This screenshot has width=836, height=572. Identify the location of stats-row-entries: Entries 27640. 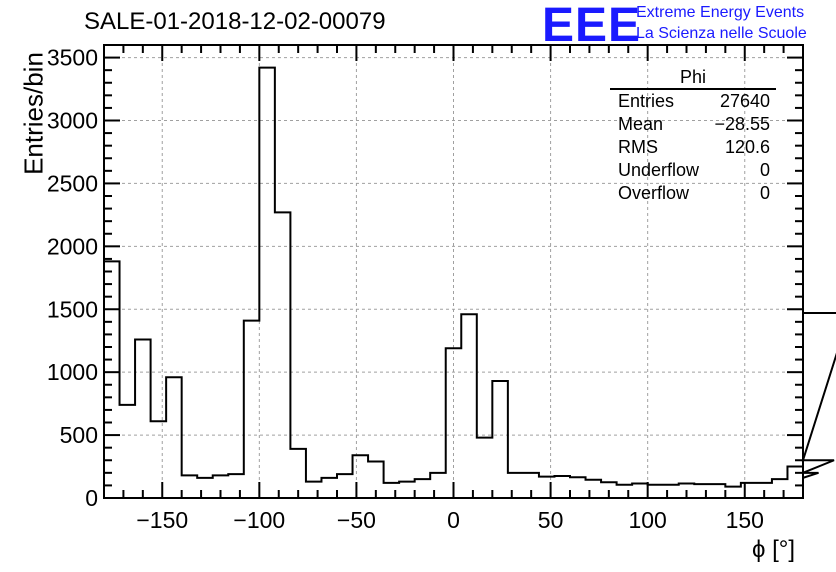
(693, 101).